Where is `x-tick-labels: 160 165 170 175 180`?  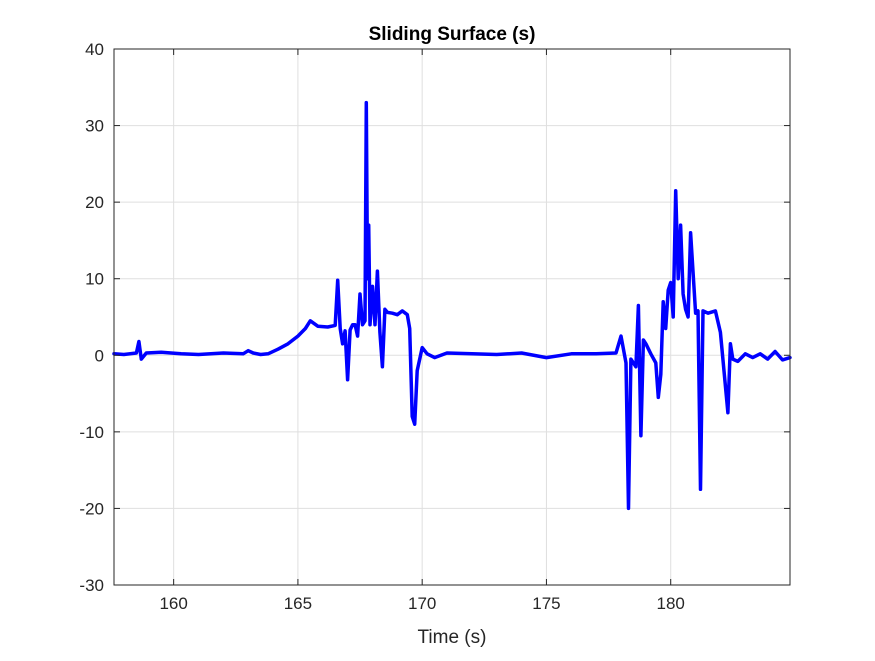 x-tick-labels: 160 165 170 175 180 is located at coordinates (421, 603).